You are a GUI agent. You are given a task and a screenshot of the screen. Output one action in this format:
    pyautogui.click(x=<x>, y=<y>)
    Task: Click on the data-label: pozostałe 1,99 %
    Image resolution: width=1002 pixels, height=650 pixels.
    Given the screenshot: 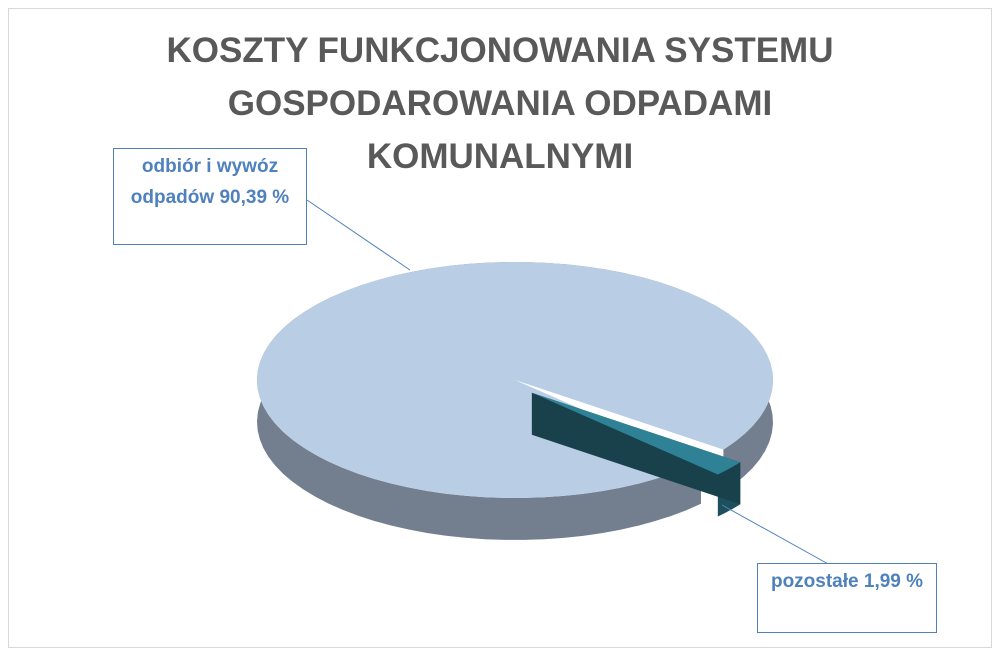 What is the action you would take?
    pyautogui.click(x=847, y=598)
    